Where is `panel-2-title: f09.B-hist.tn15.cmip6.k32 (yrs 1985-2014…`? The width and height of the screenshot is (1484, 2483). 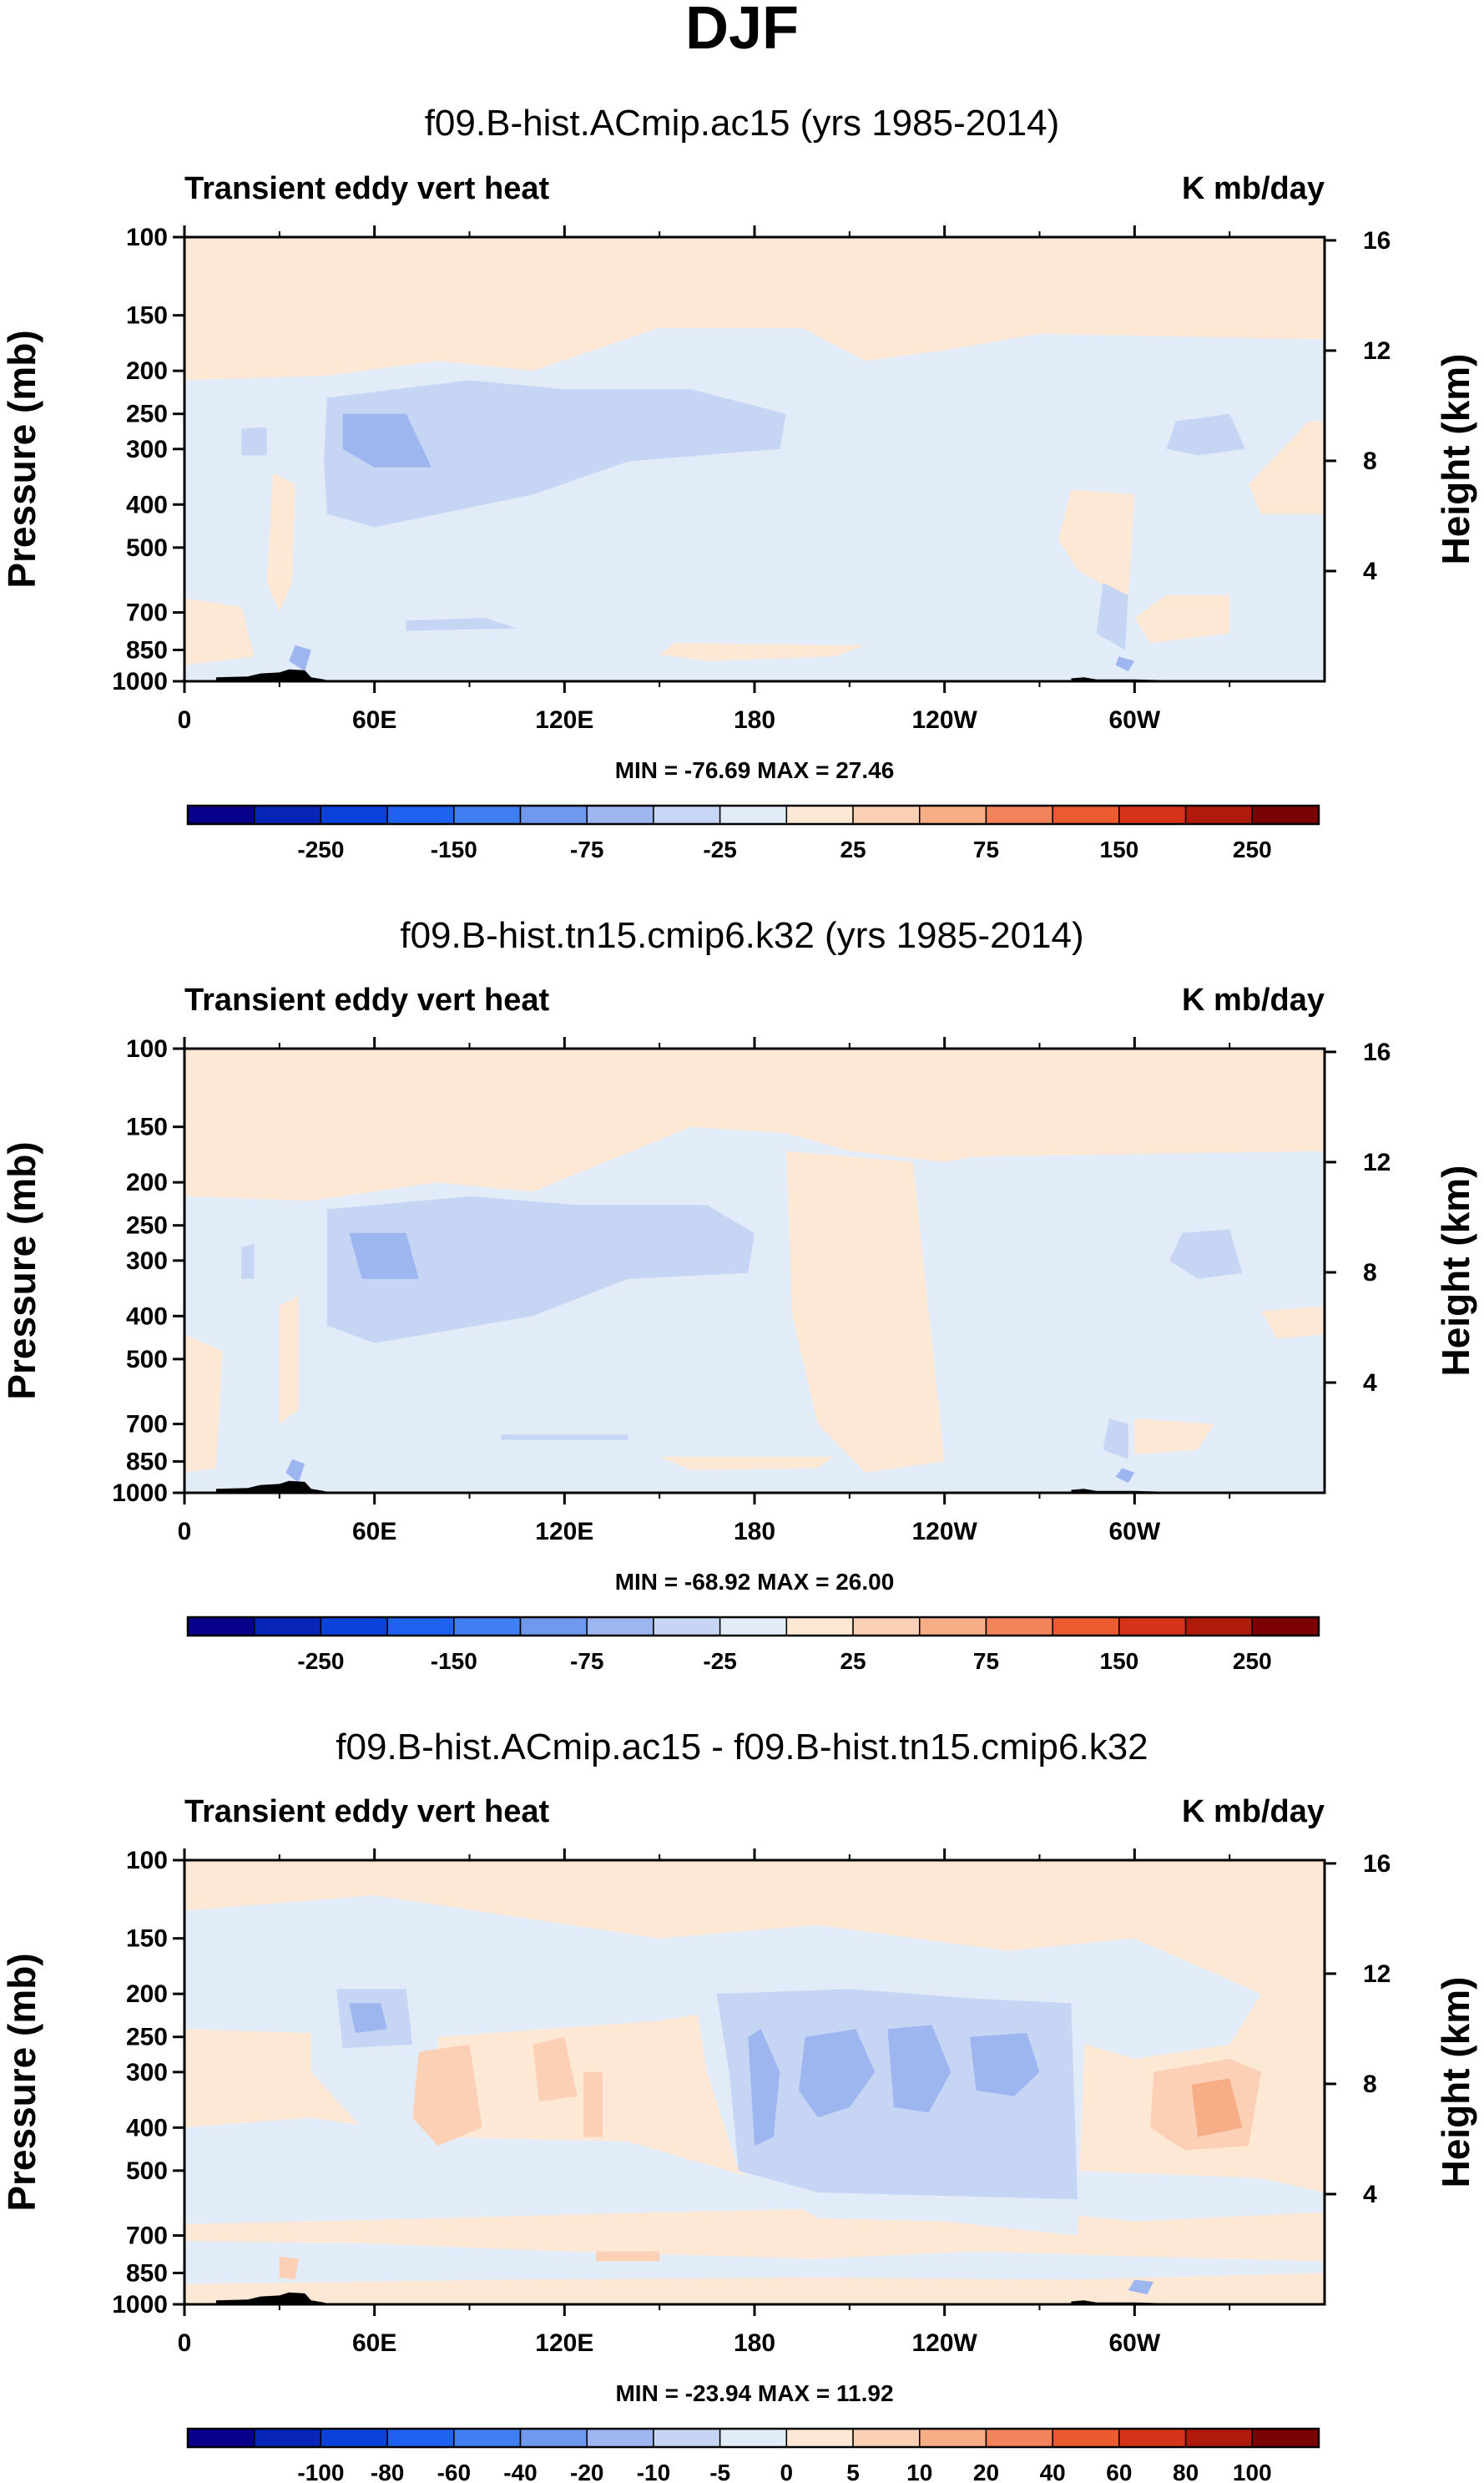
panel-2-title: f09.B-hist.tn15.cmip6.k32 (yrs 1985-2014… is located at coordinates (741, 935).